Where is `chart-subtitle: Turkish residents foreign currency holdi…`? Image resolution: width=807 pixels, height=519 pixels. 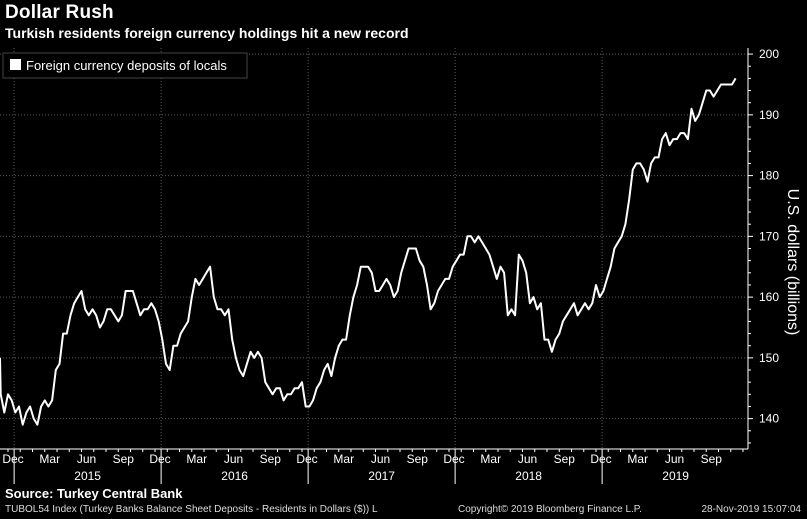 chart-subtitle: Turkish residents foreign currency holdi… is located at coordinates (207, 33).